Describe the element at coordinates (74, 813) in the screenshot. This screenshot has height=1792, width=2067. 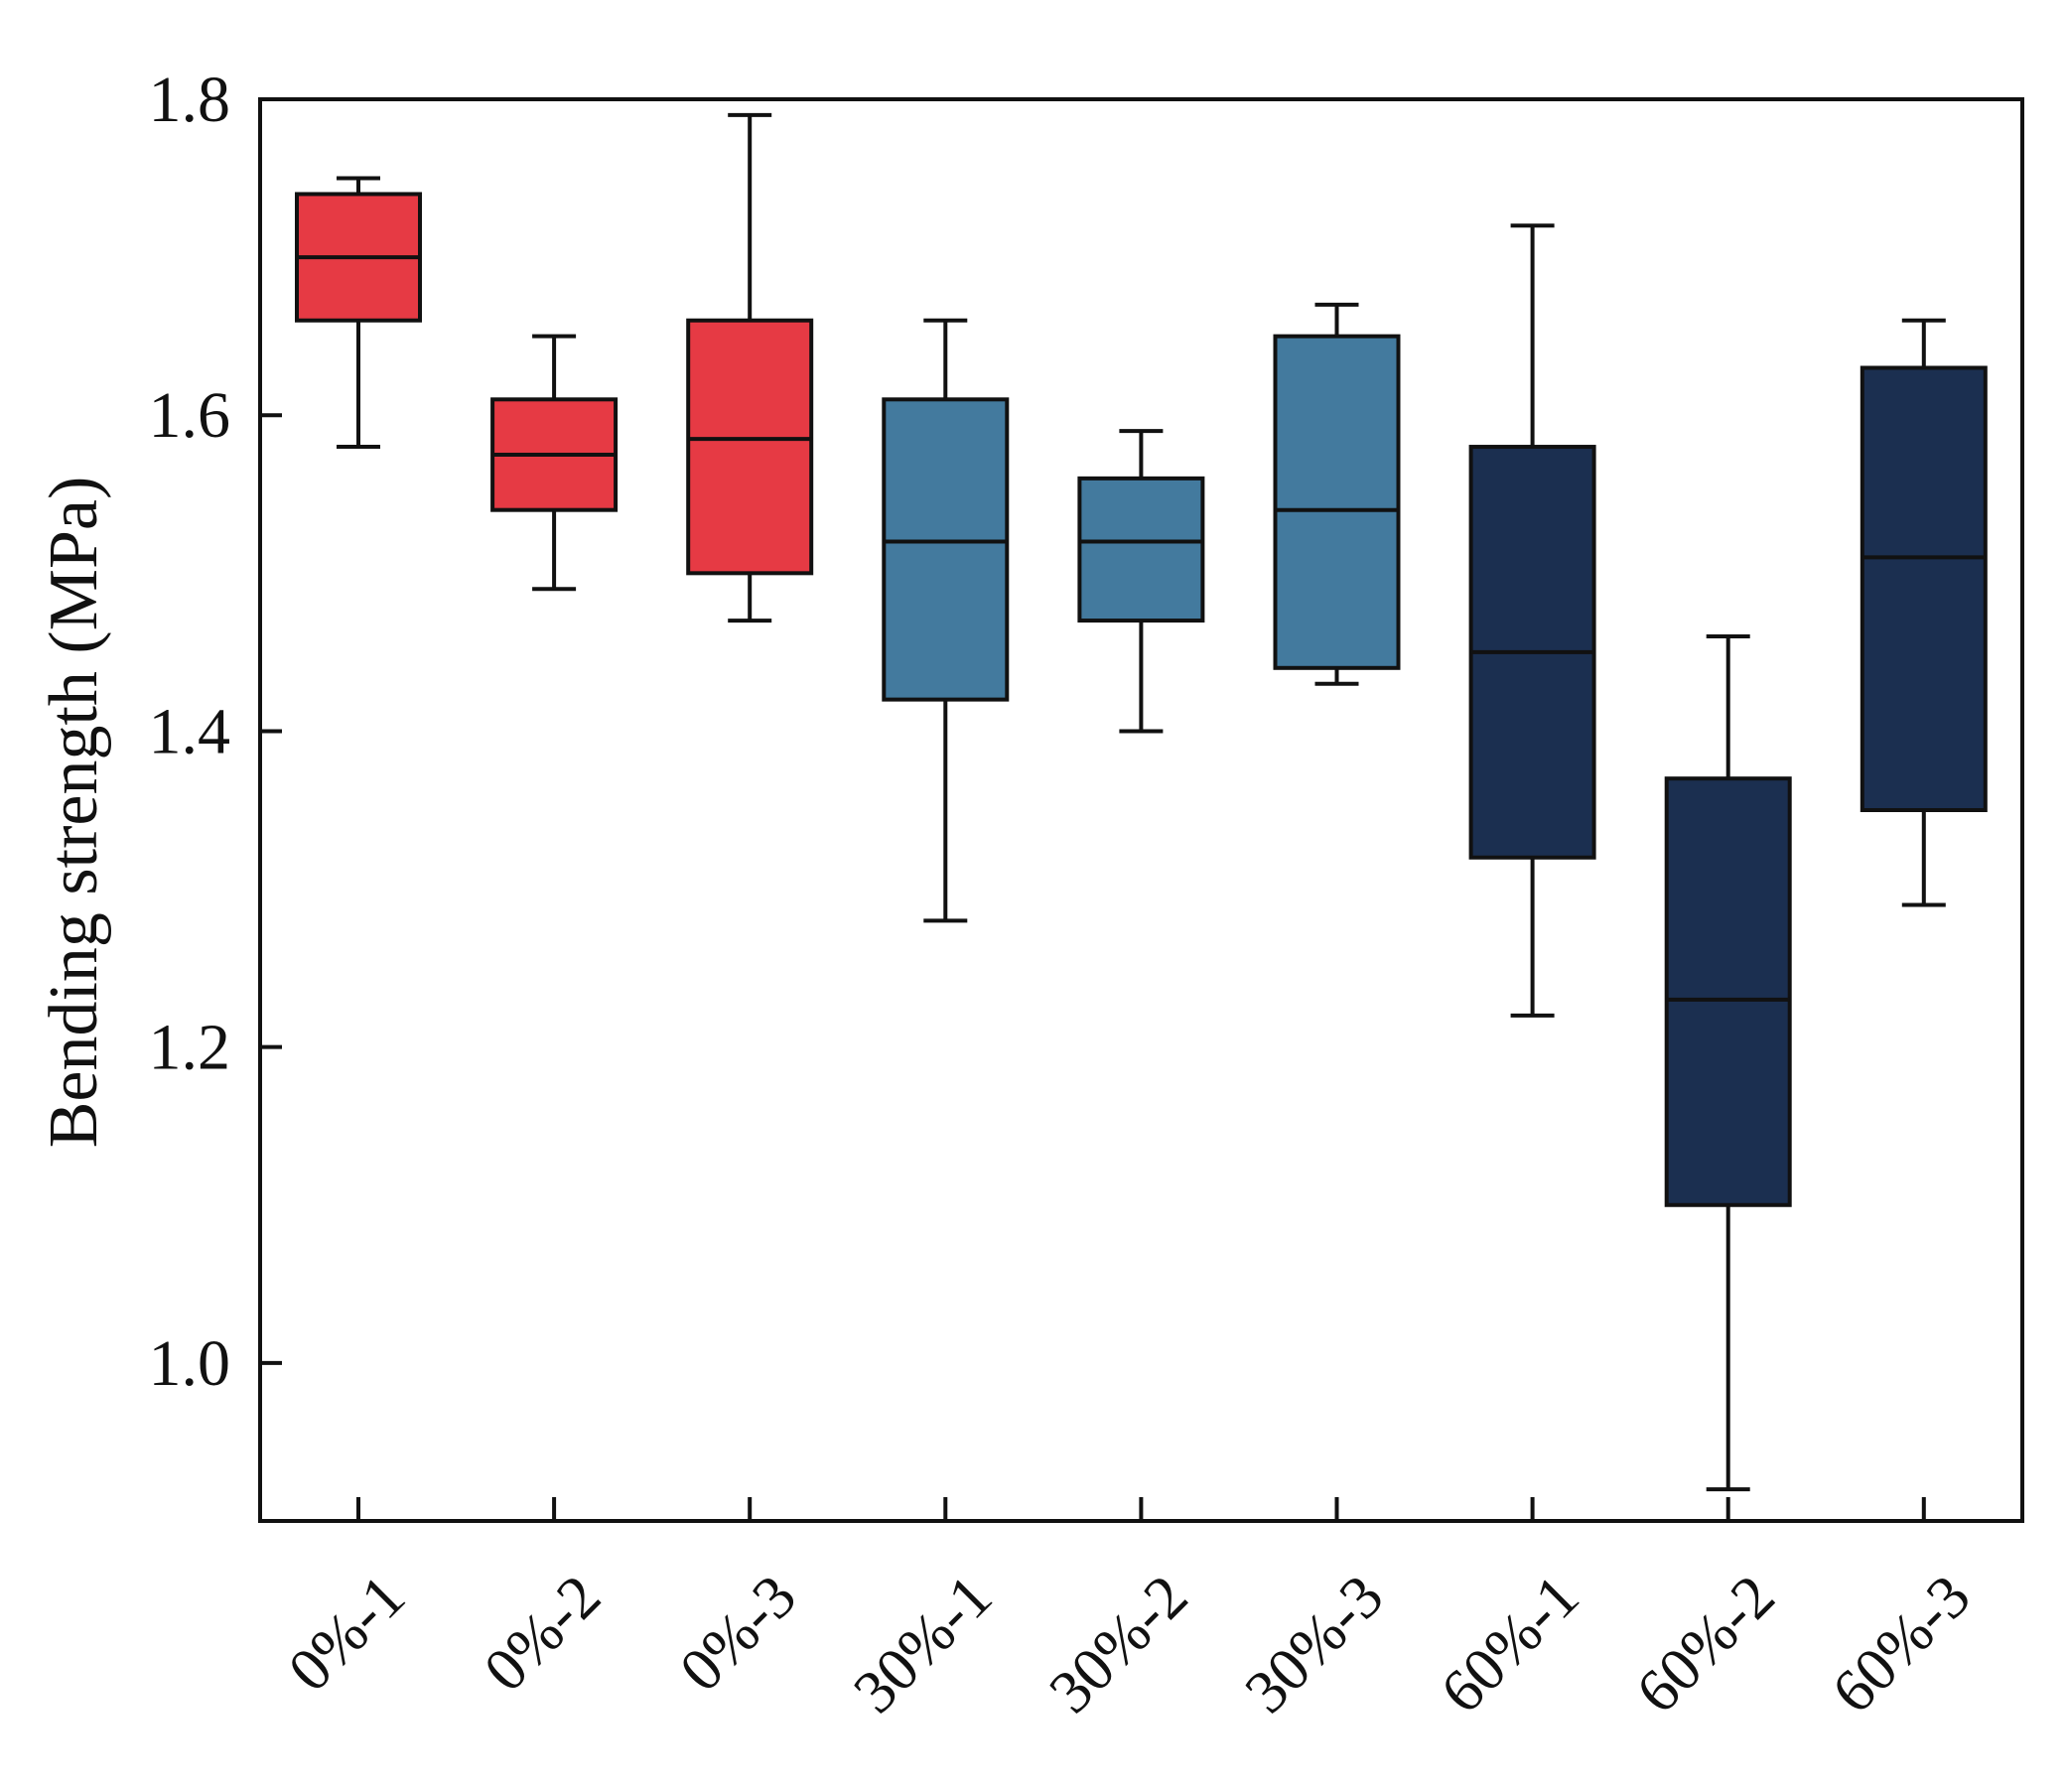
I see `y-axis-label: Bending strength (MPa)` at that location.